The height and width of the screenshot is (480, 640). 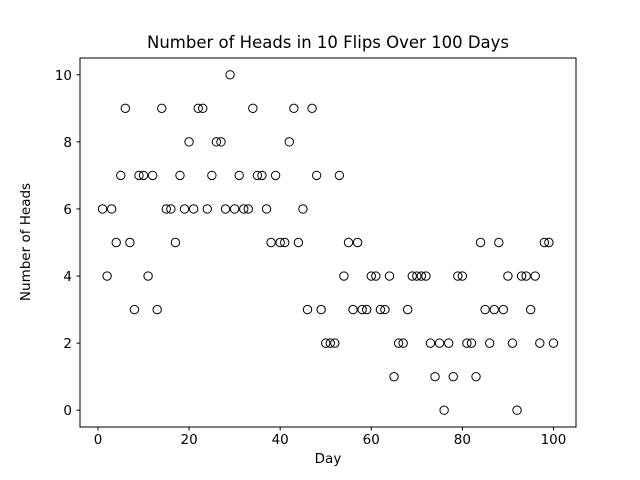 What do you see at coordinates (554, 440) in the screenshot?
I see `x-tick-label: 100` at bounding box center [554, 440].